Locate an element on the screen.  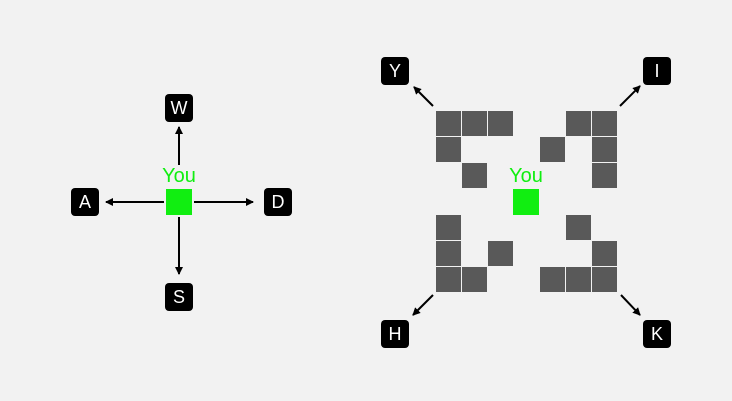
arrow-down-right-icon is located at coordinates (630, 305).